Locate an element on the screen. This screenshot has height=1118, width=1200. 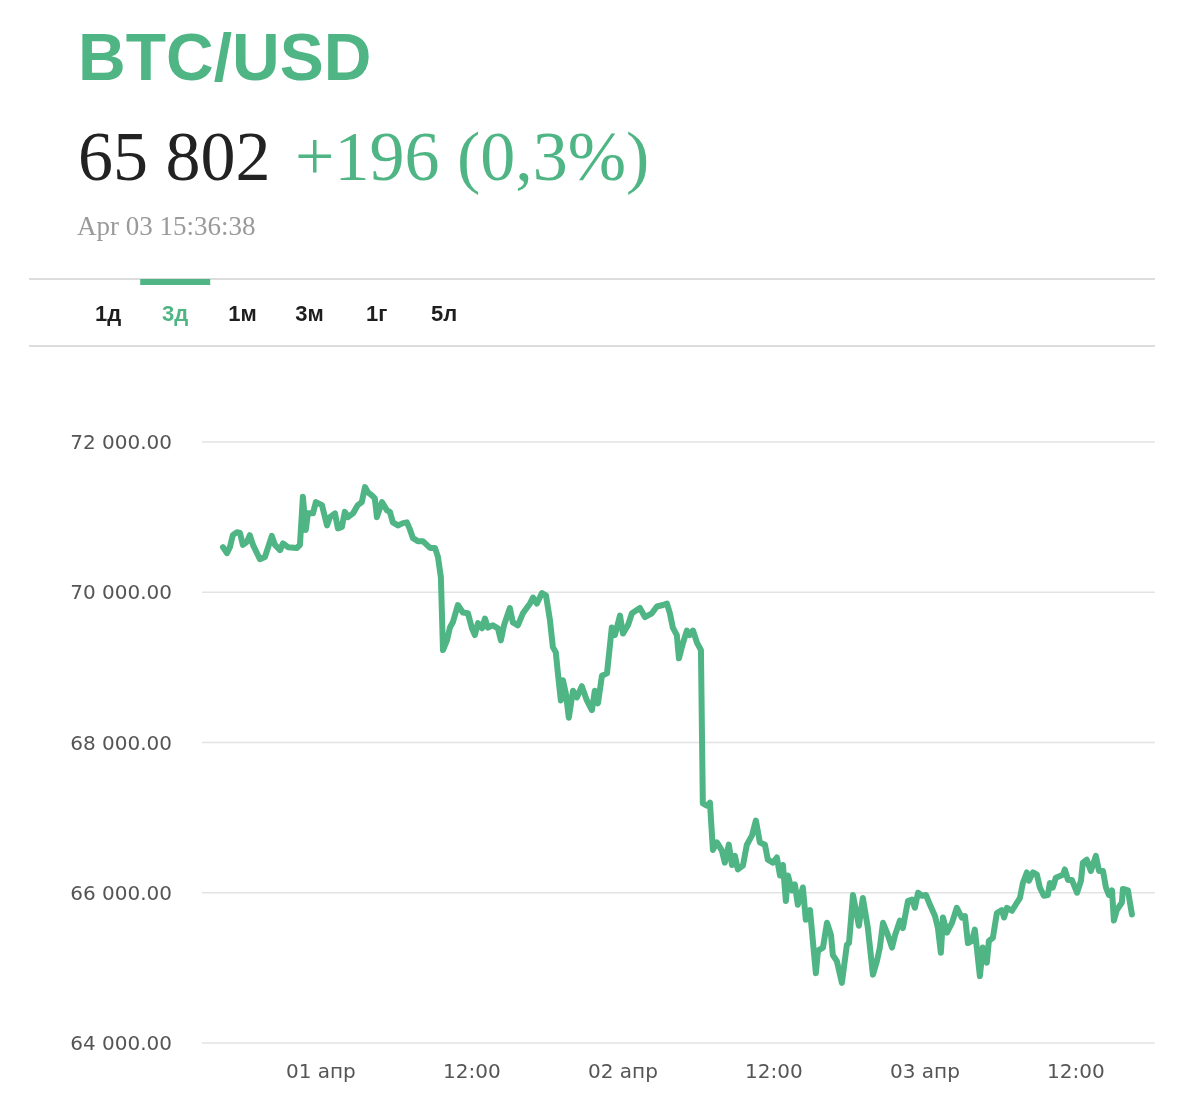
text: 5л is located at coordinates (444, 313).